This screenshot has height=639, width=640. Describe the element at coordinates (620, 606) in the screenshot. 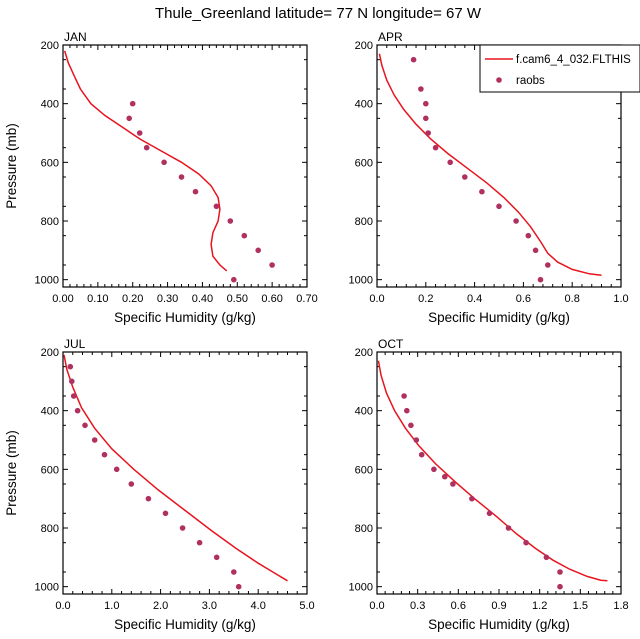

I see `x-tick-label: 1.8` at that location.